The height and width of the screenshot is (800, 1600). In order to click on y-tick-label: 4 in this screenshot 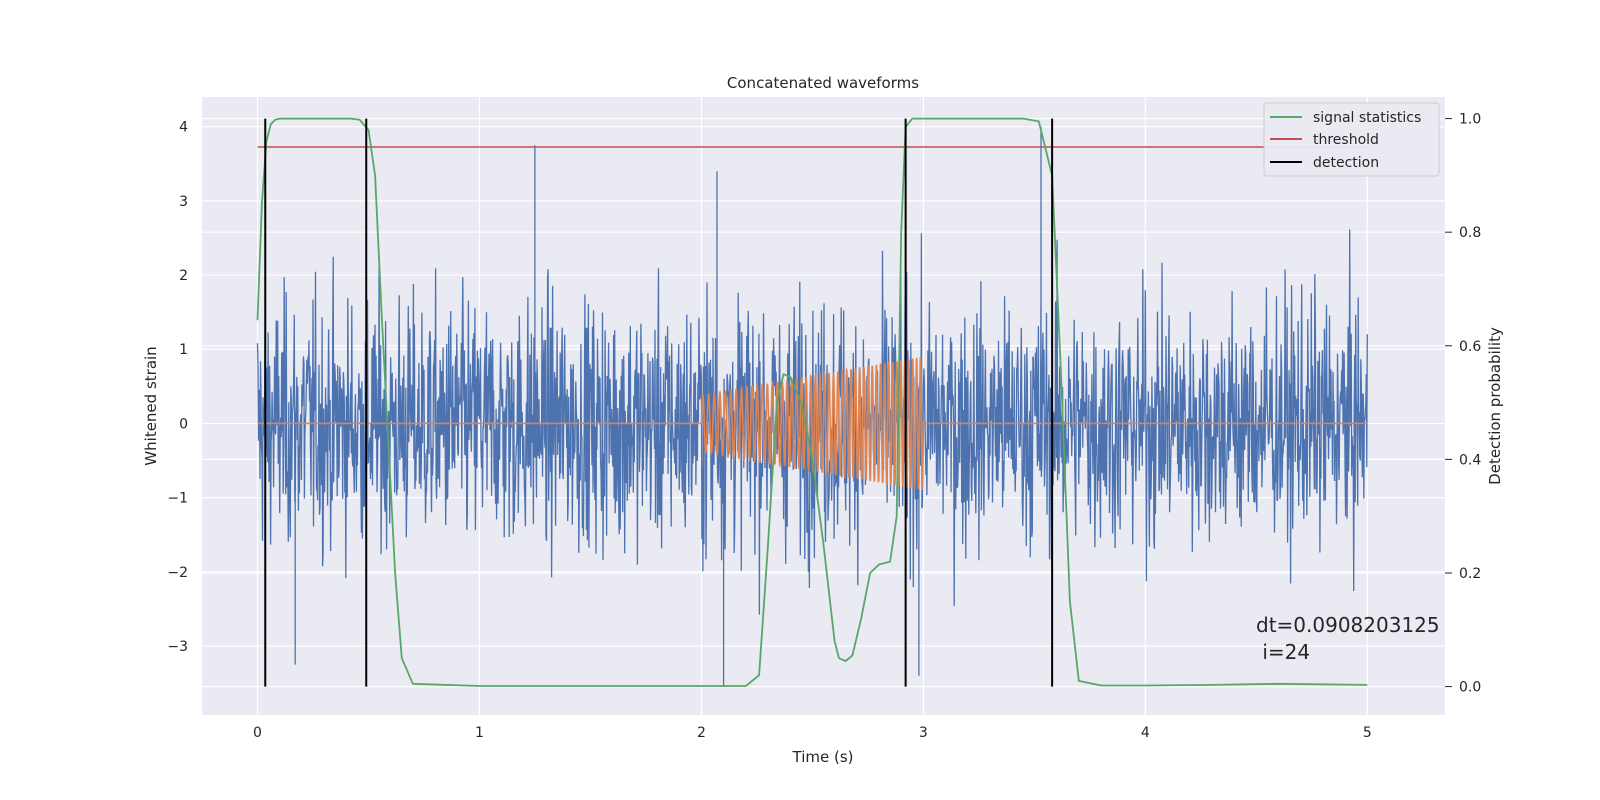, I will do `click(183, 128)`.